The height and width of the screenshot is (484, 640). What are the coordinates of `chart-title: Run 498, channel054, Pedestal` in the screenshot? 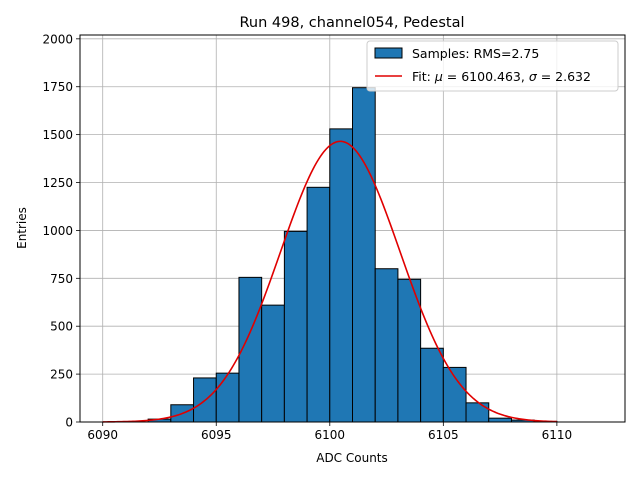 It's located at (351, 23).